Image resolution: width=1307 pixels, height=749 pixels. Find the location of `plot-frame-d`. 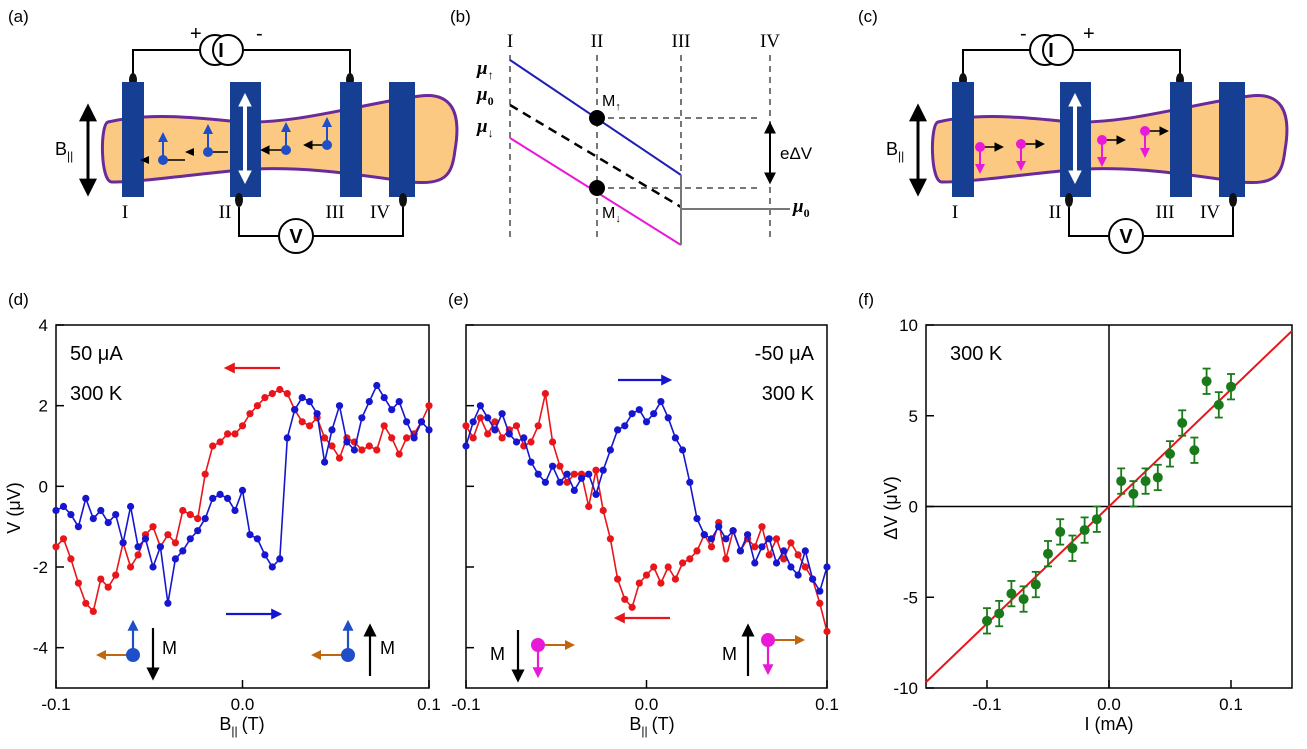

plot-frame-d is located at coordinates (242, 506).